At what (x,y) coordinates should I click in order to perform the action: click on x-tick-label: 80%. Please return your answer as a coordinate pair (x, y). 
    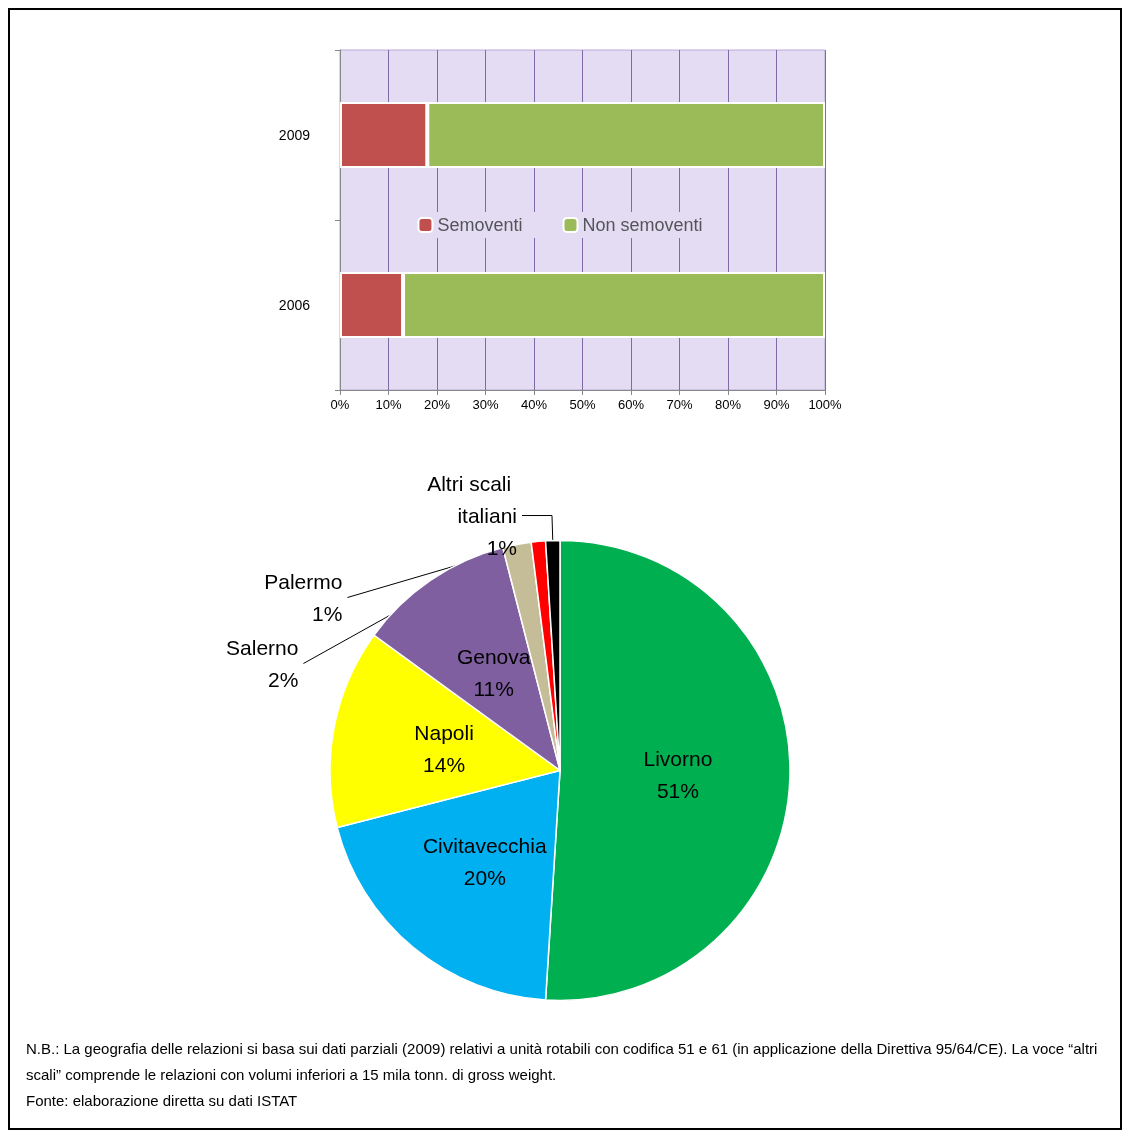
    Looking at the image, I should click on (728, 404).